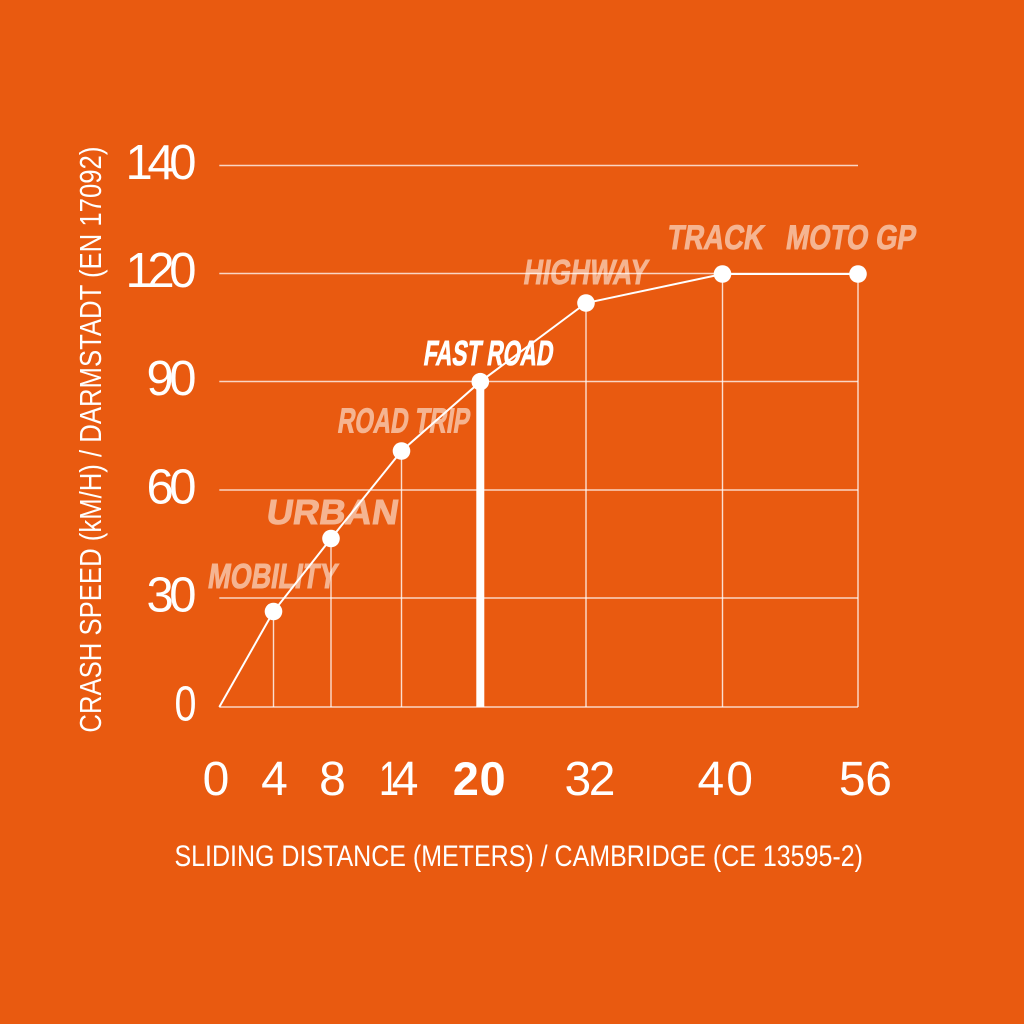  What do you see at coordinates (161, 271) in the screenshot?
I see `svg-text: 120` at bounding box center [161, 271].